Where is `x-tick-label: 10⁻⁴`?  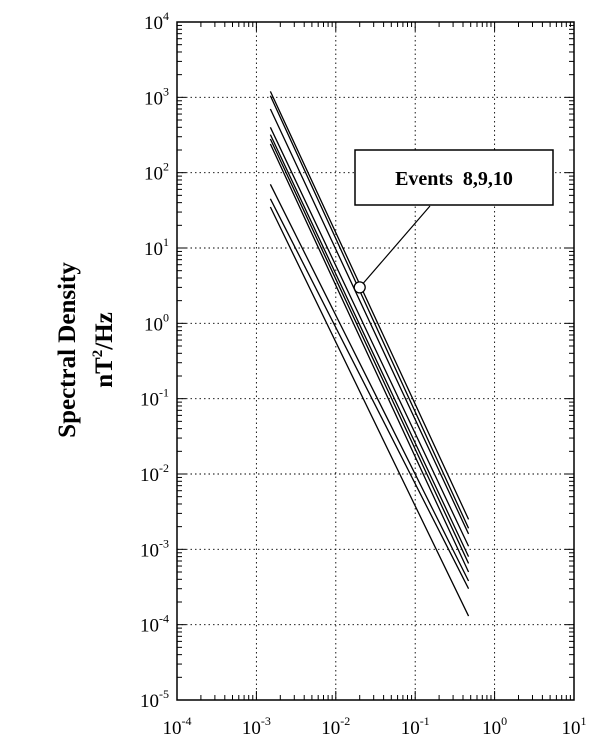
x-tick-label: 10⁻⁴ is located at coordinates (177, 726).